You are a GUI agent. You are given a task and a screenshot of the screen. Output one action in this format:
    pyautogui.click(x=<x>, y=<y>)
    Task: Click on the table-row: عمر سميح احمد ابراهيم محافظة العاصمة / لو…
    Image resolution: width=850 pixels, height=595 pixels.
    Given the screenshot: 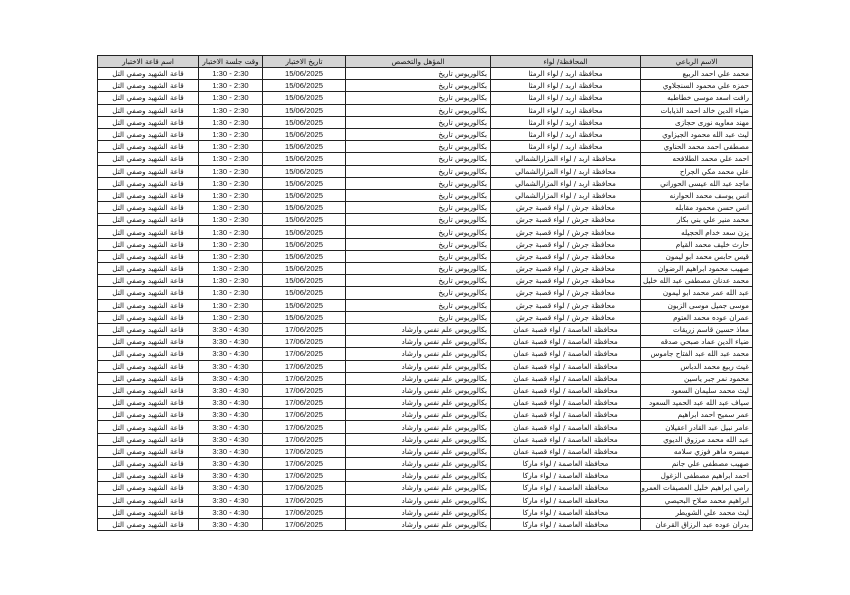 What is the action you would take?
    pyautogui.click(x=425, y=415)
    